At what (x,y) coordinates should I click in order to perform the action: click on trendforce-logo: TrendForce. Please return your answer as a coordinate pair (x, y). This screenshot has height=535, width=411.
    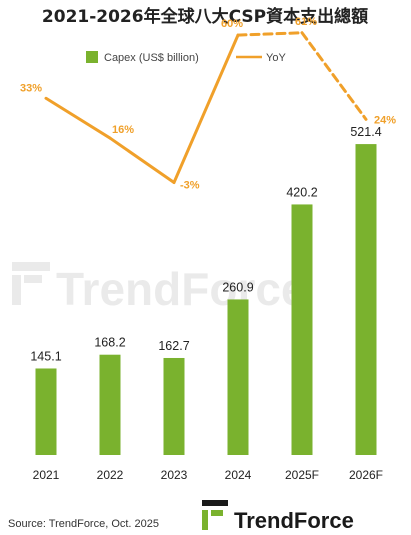
    Looking at the image, I should click on (278, 516).